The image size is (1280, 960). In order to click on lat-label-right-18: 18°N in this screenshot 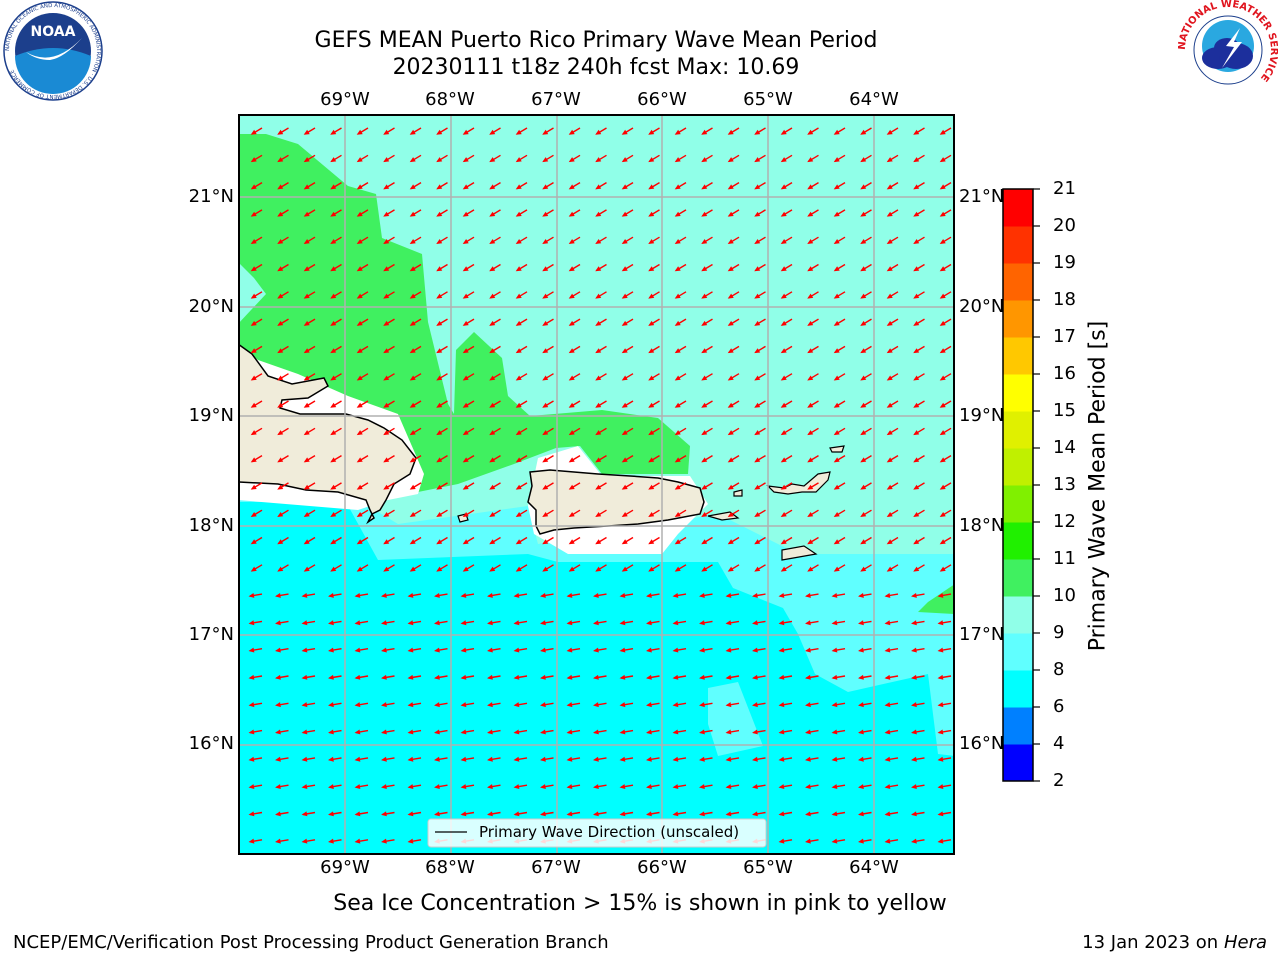, I will do `click(982, 525)`.